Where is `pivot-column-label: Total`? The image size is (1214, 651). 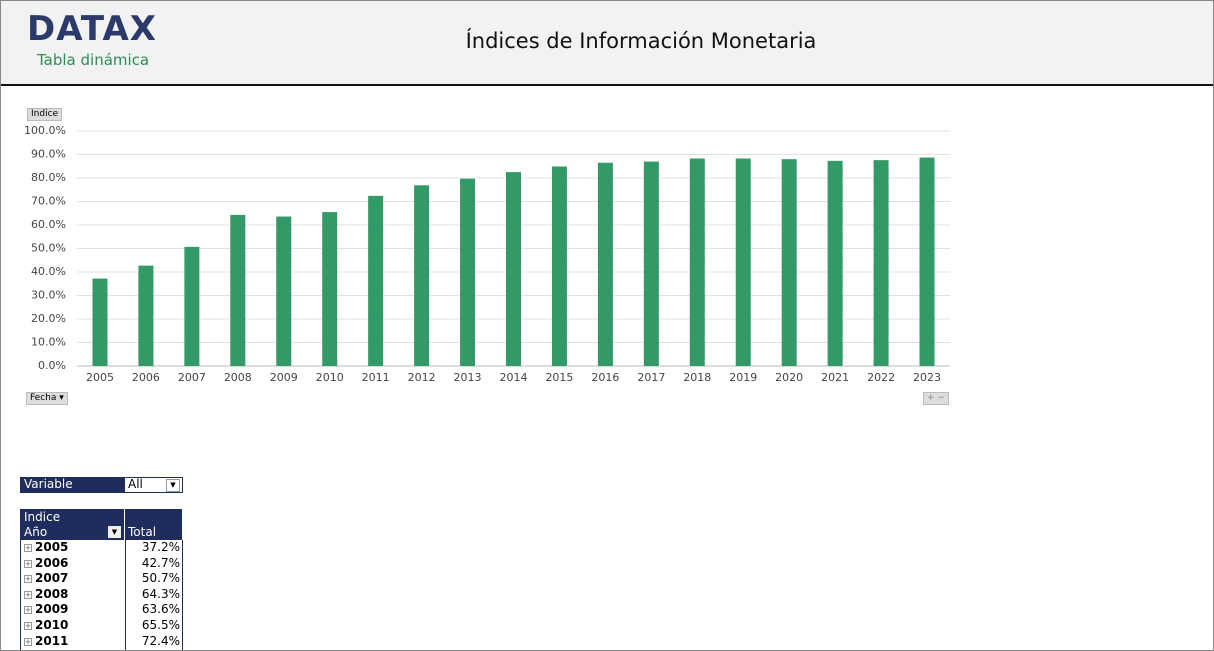
pivot-column-label: Total is located at coordinates (142, 532).